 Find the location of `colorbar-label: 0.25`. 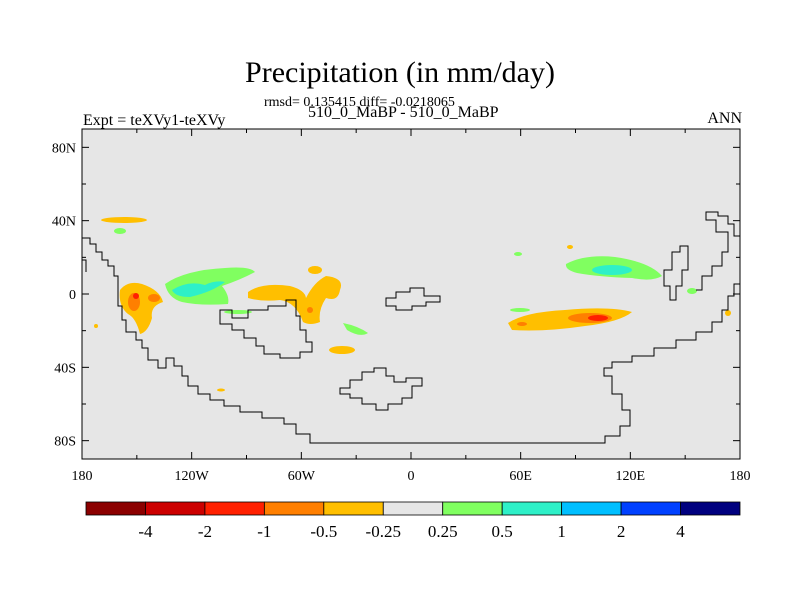

colorbar-label: 0.25 is located at coordinates (443, 531).